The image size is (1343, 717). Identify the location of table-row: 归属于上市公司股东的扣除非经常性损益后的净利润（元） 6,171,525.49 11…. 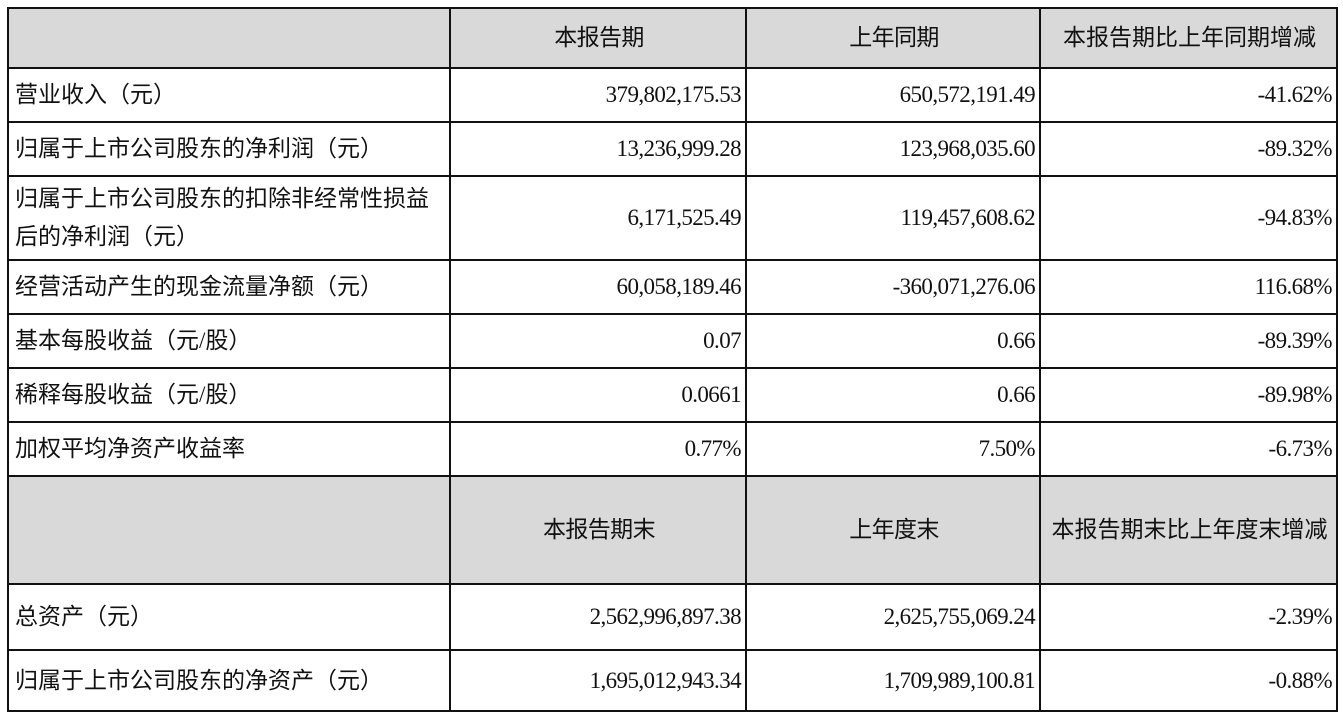
(672, 218).